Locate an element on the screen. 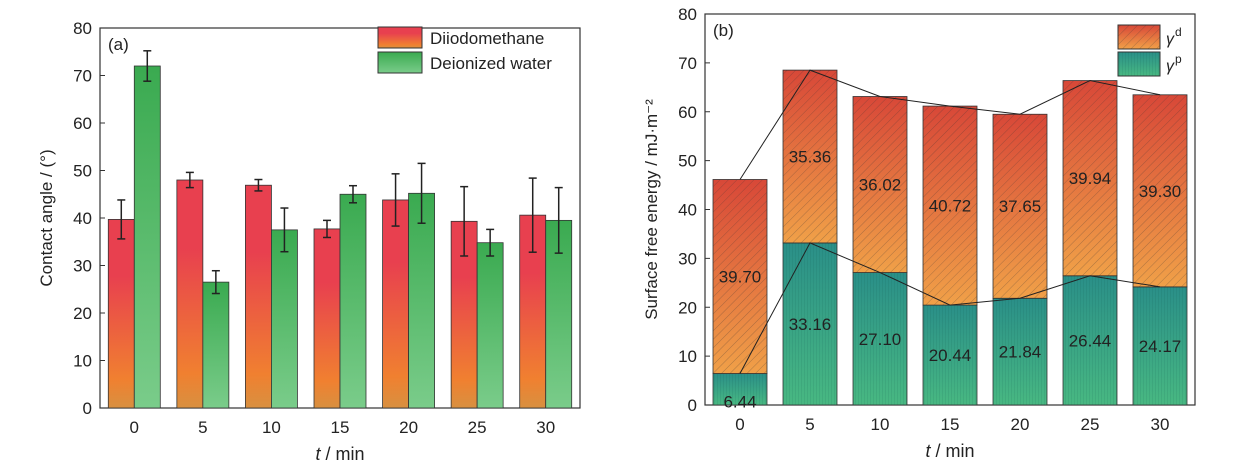 The height and width of the screenshot is (471, 1237). data-label-gamma-p: 24.17 is located at coordinates (1160, 346).